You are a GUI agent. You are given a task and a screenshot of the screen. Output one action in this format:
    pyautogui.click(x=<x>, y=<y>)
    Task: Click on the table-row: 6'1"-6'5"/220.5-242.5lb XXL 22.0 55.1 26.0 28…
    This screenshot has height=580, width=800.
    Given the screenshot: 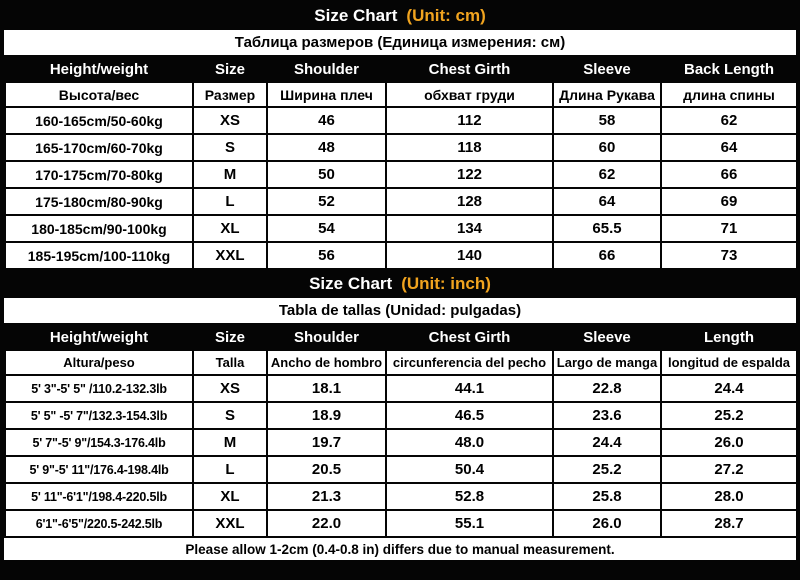 What is the action you would take?
    pyautogui.click(x=401, y=523)
    